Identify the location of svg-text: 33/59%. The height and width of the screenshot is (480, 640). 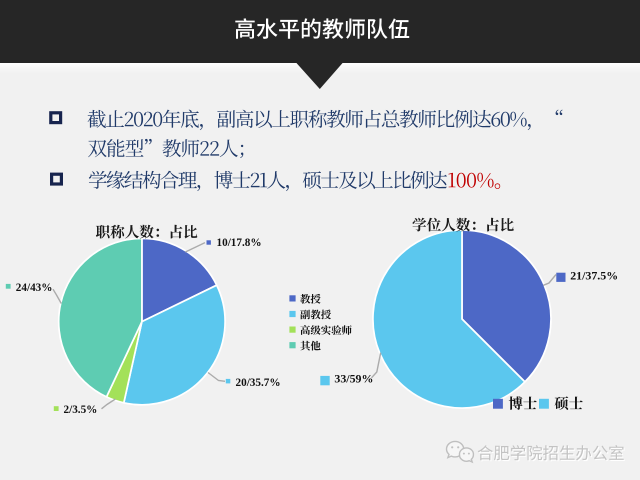
(353, 379).